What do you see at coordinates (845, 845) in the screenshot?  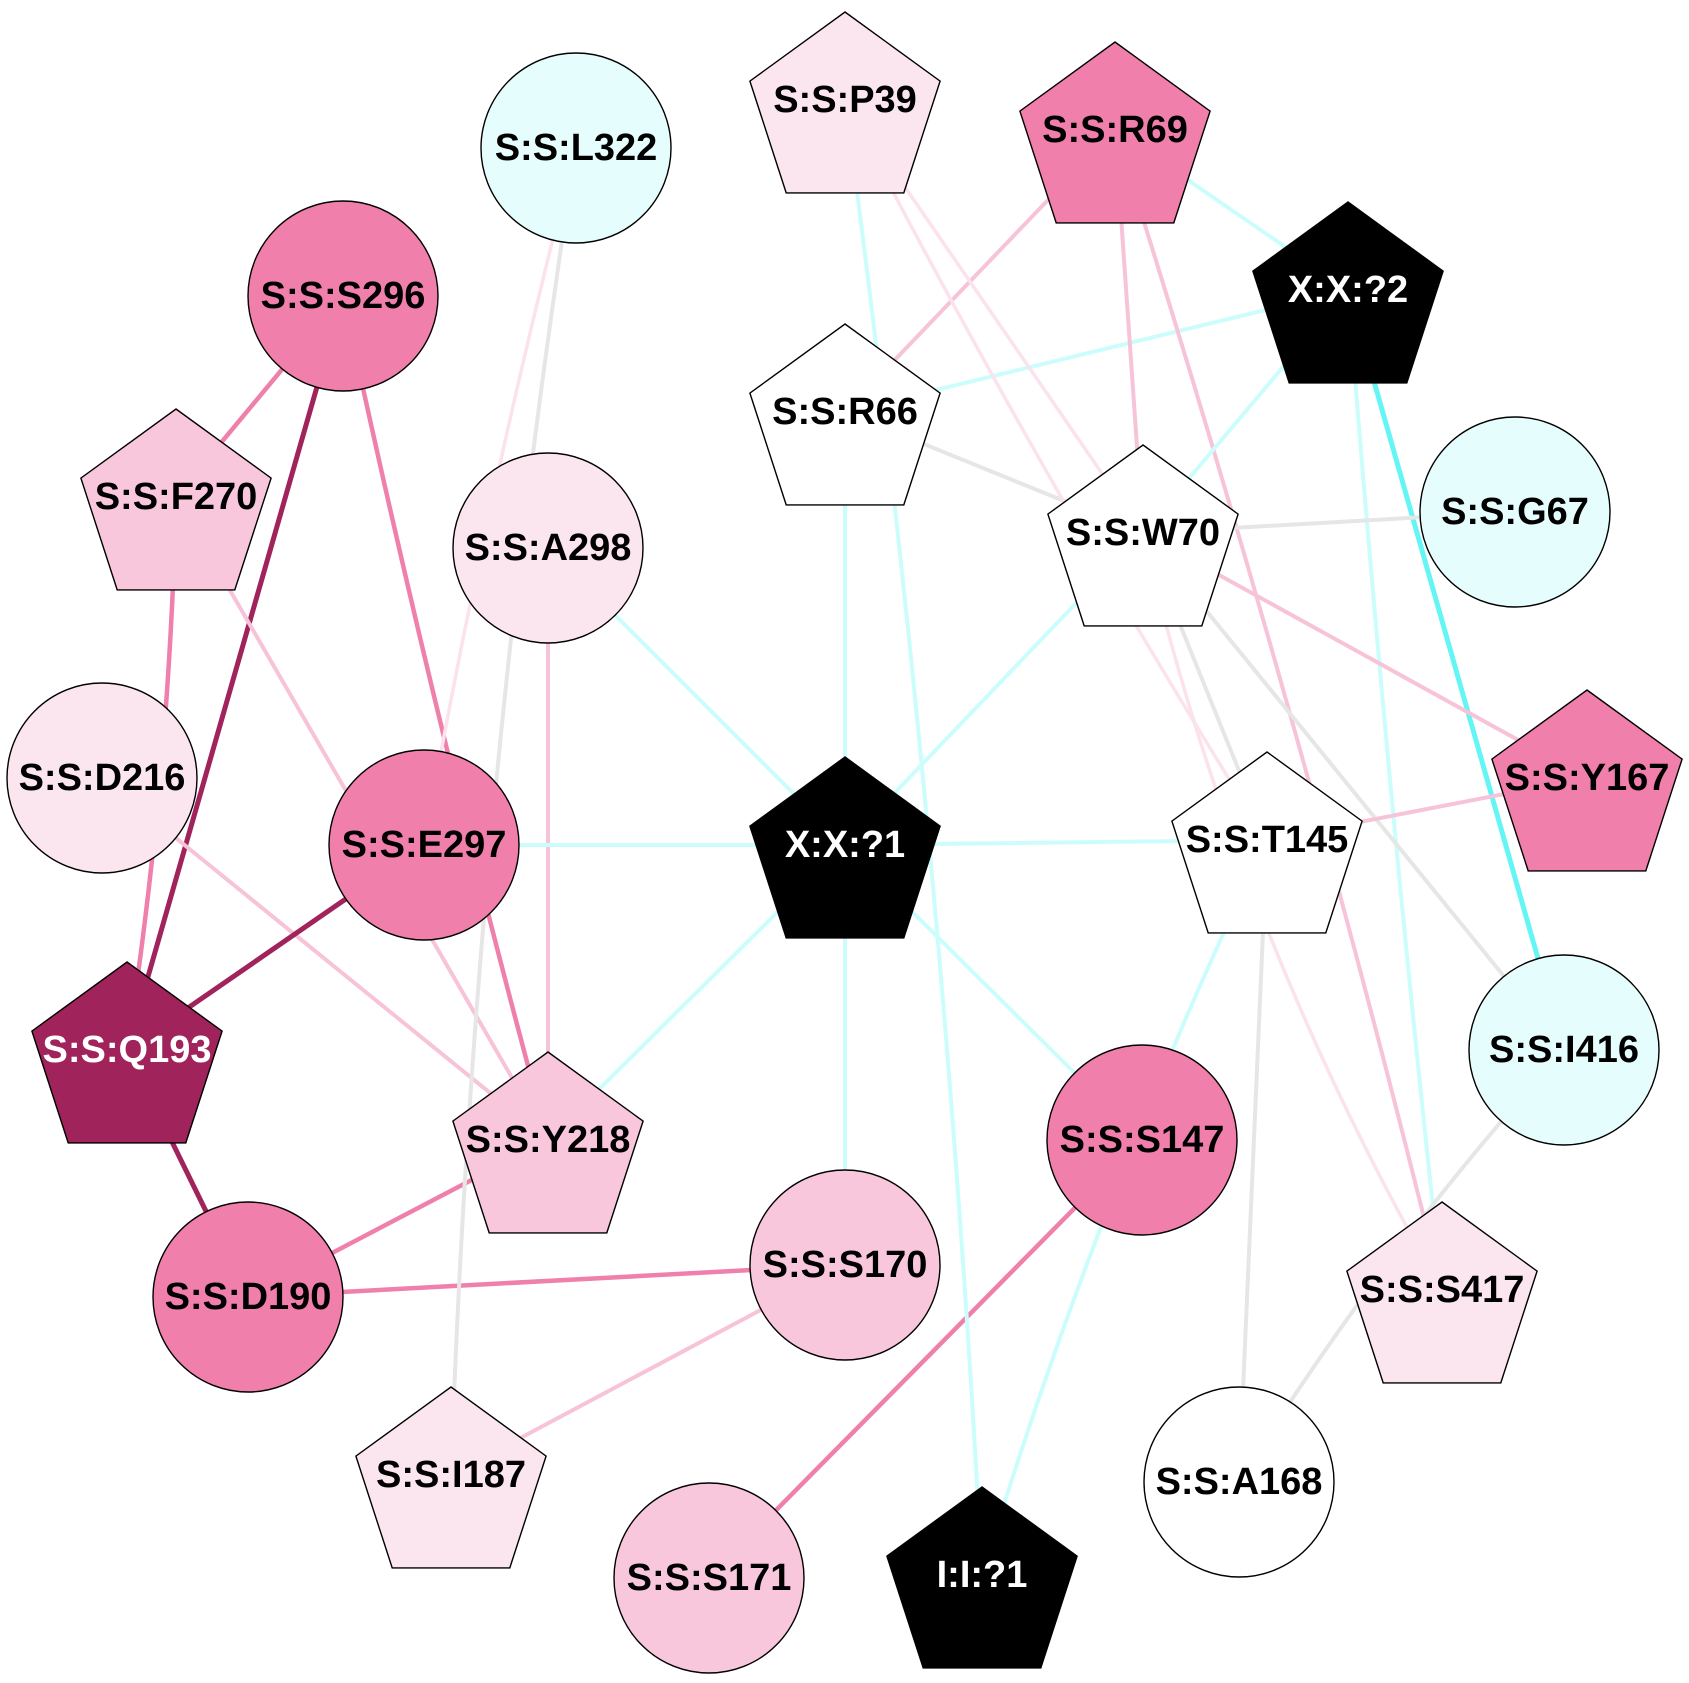 I see `node-label: X:X:?1` at bounding box center [845, 845].